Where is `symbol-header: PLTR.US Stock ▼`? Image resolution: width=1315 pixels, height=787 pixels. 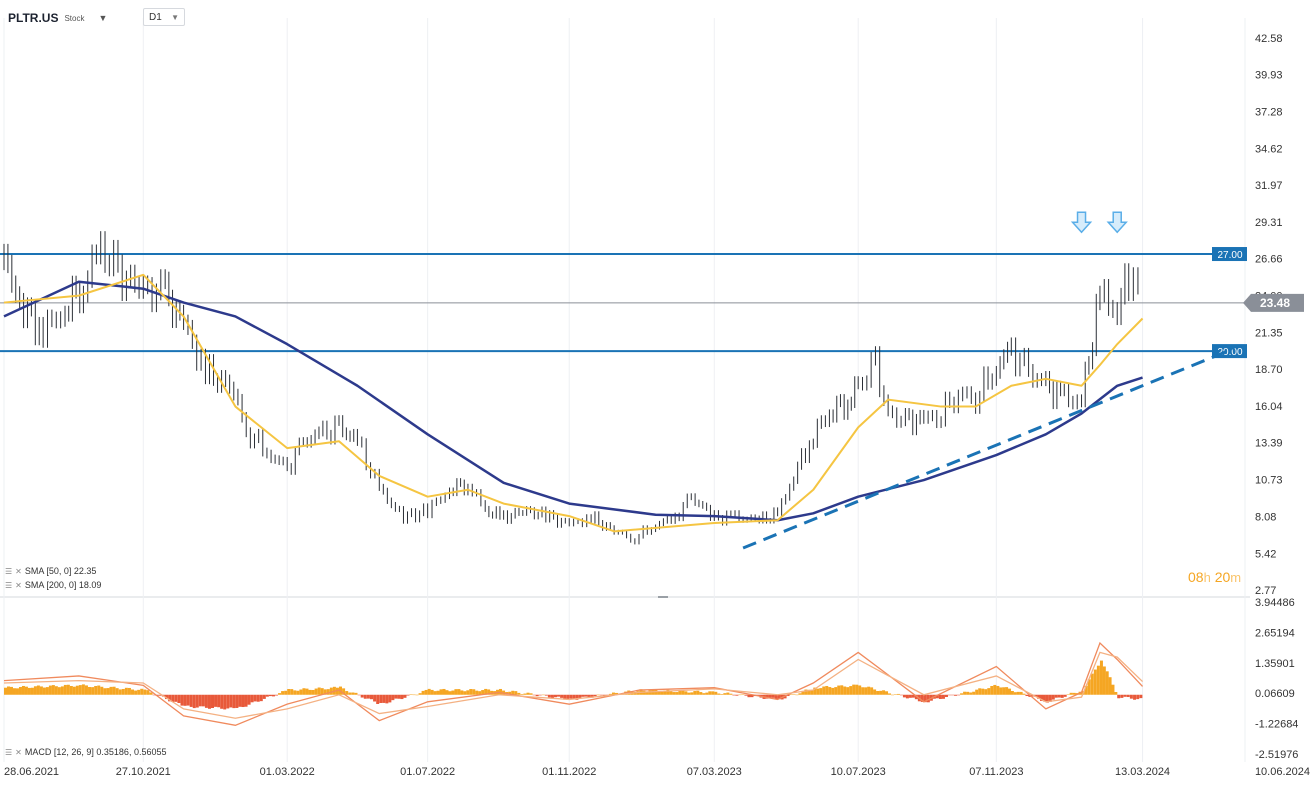
symbol-header: PLTR.US Stock ▼ is located at coordinates (57, 18).